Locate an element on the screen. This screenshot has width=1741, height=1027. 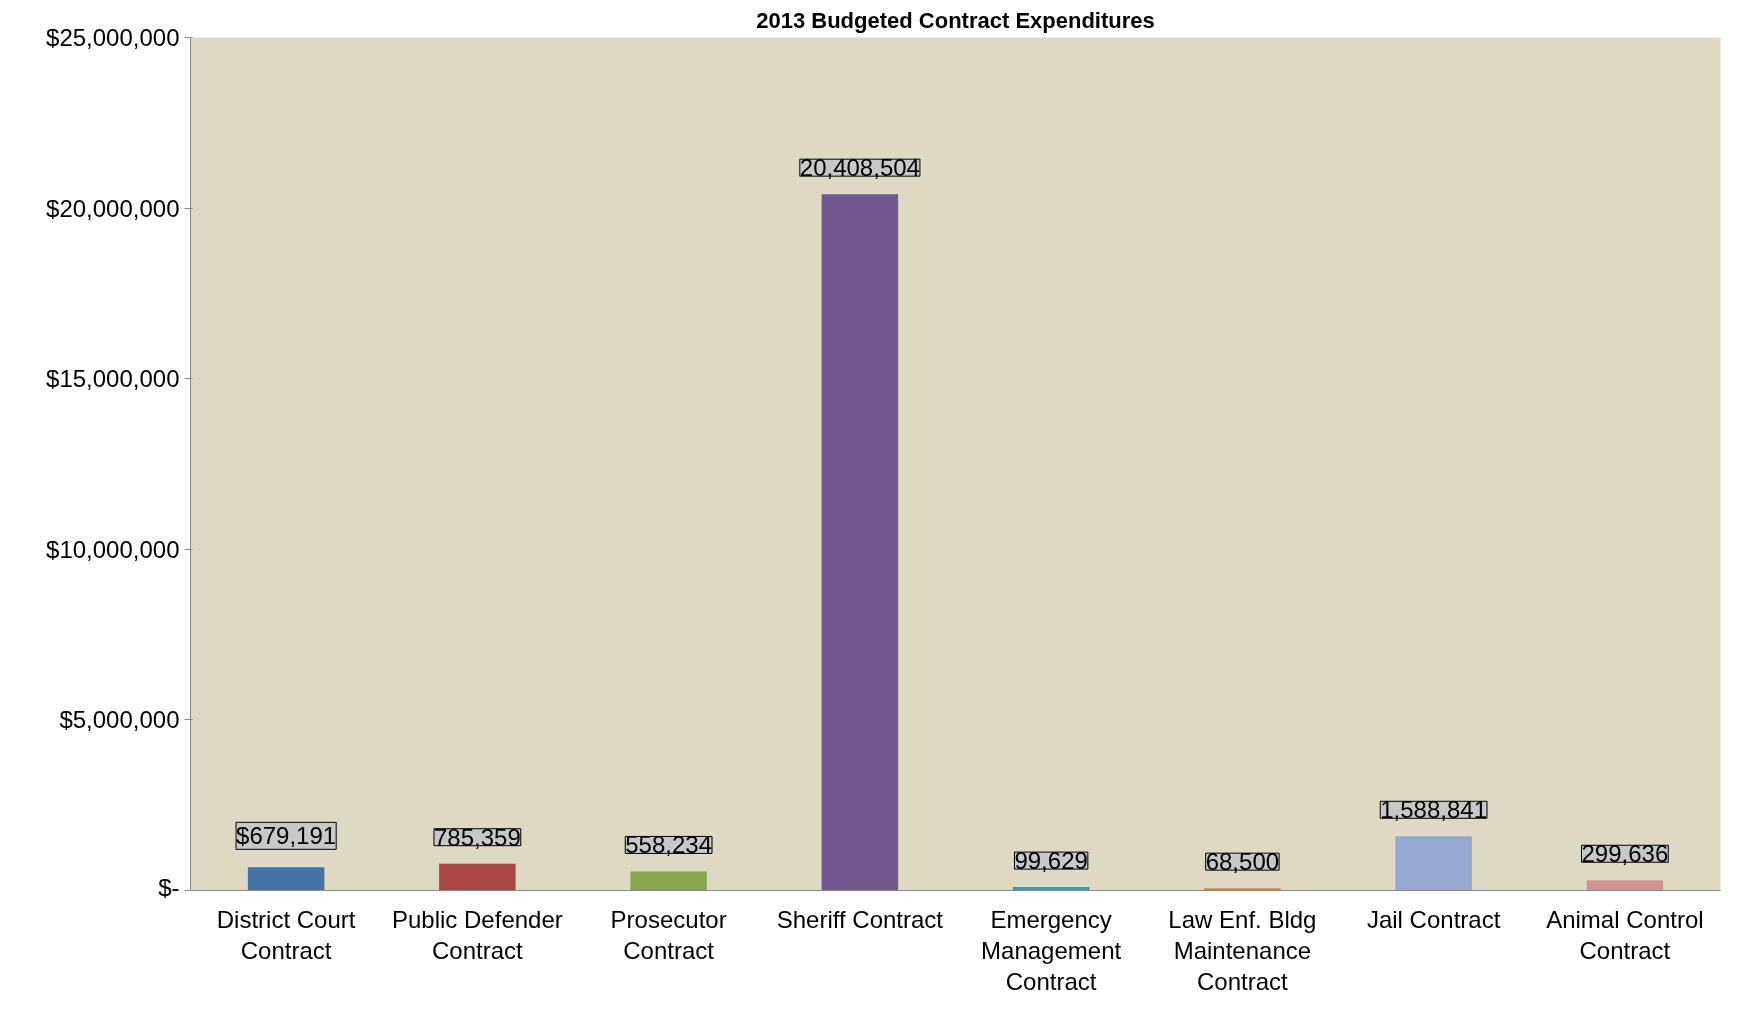
x-tick-label: Public Defender Contract is located at coordinates (477, 935).